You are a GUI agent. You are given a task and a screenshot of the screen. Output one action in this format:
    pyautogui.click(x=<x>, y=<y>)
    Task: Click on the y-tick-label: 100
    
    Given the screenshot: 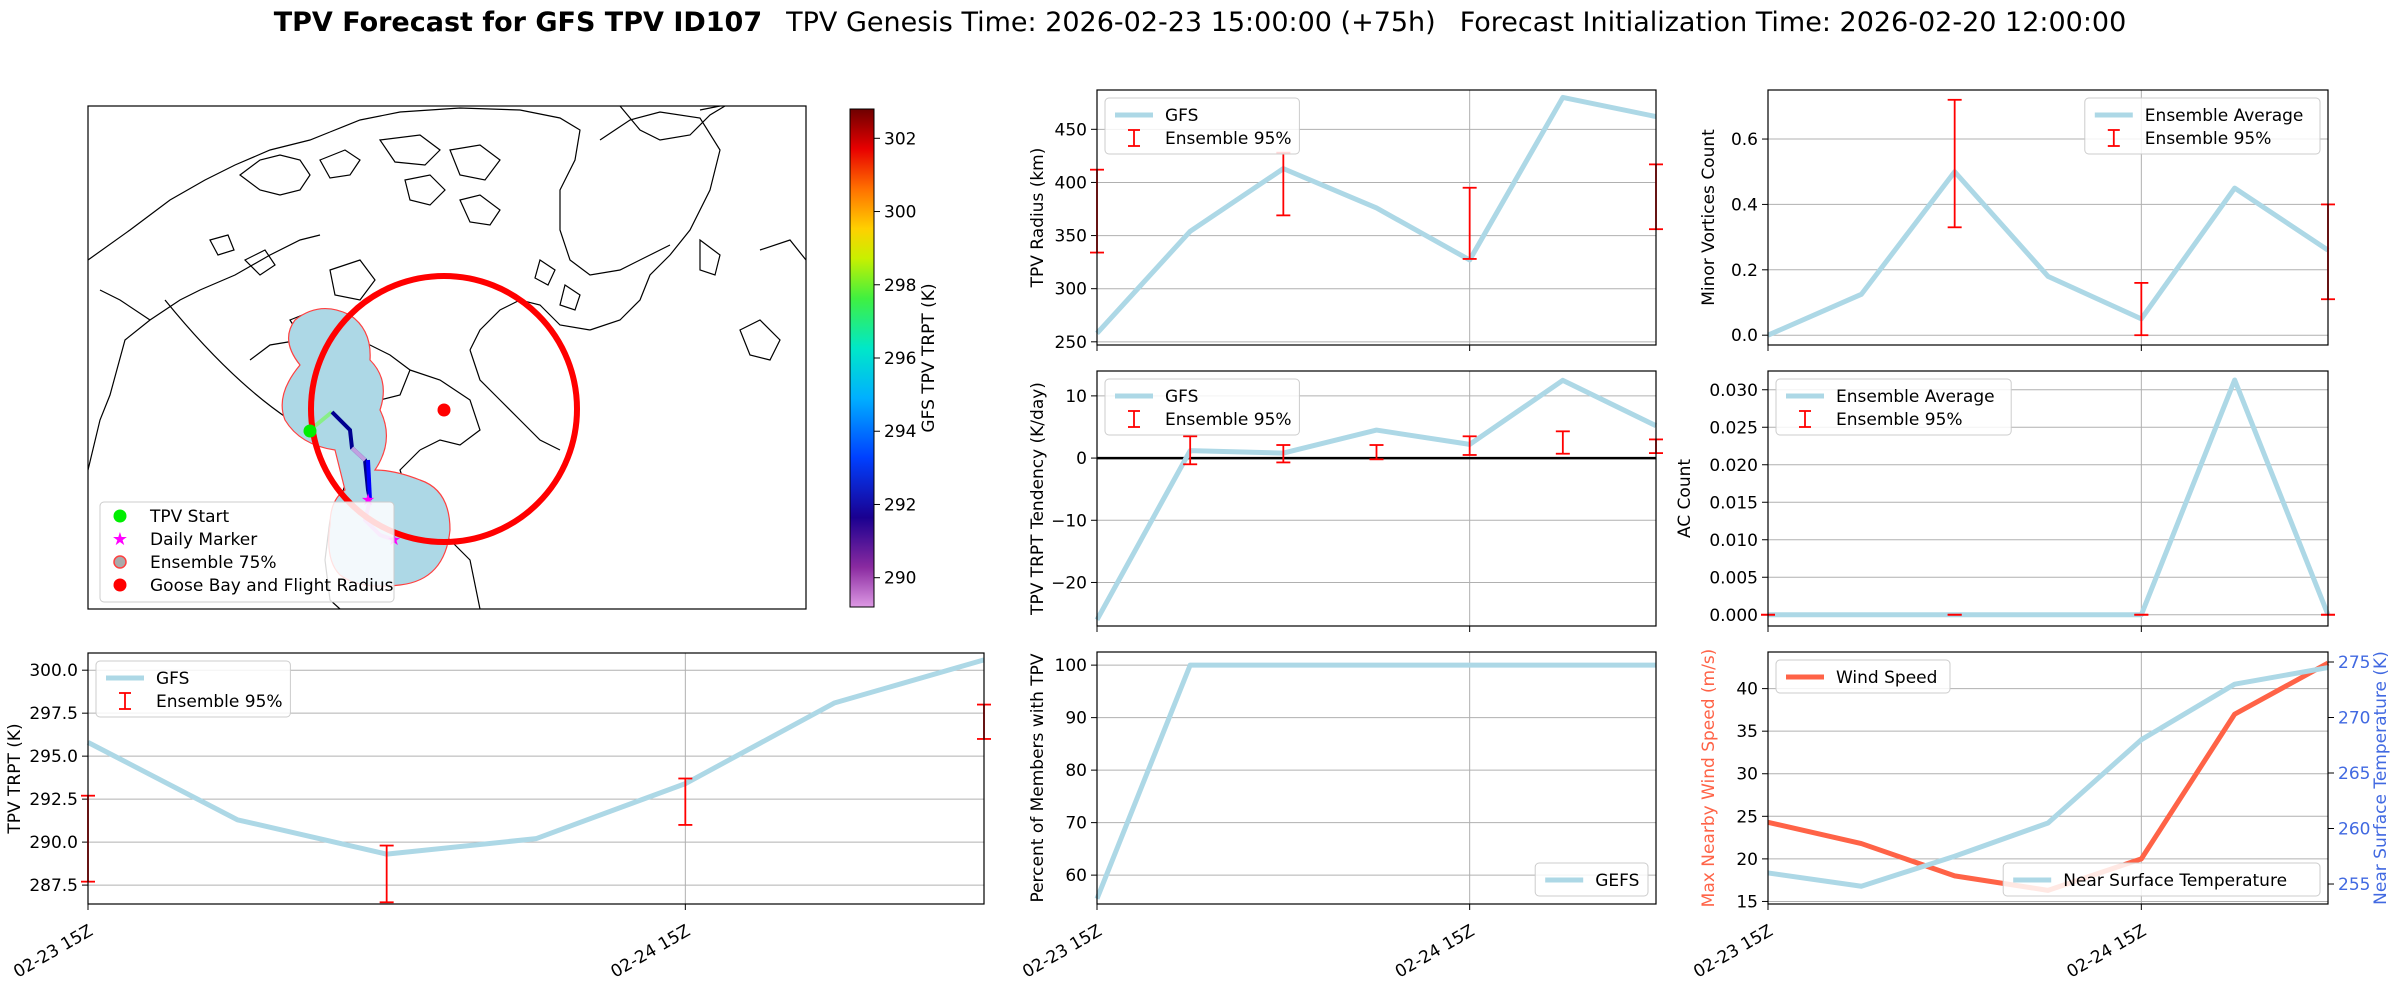 What is the action you would take?
    pyautogui.click(x=1071, y=666)
    